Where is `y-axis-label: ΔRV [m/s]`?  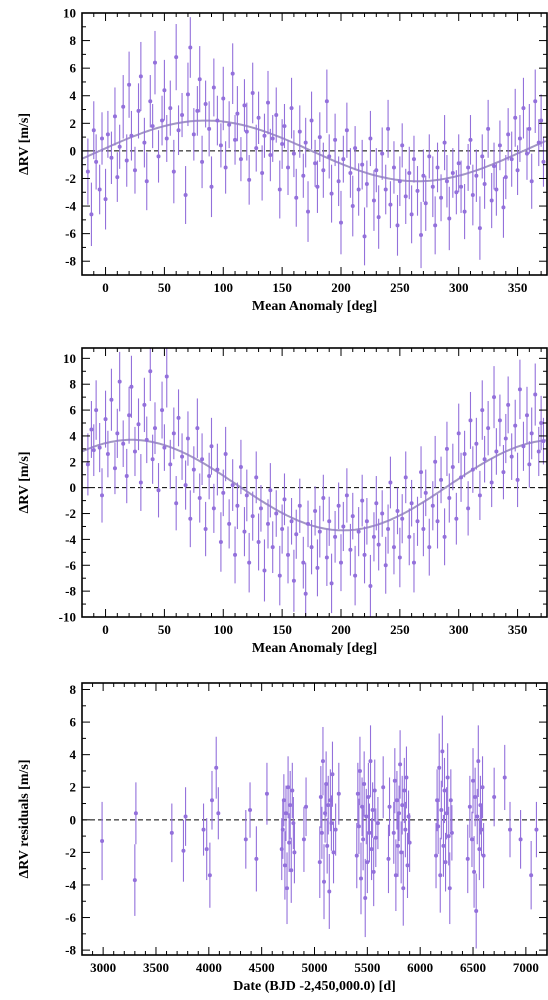 y-axis-label: ΔRV [m/s] is located at coordinates (24, 144).